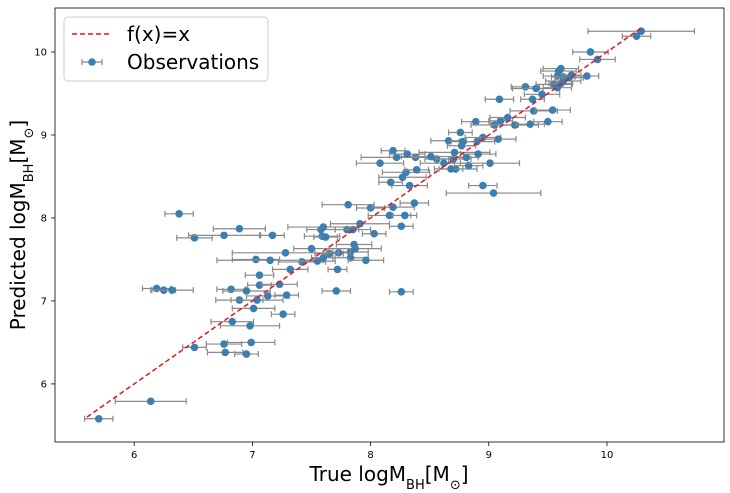 The image size is (730, 493). I want to click on x-tick-label: 10, so click(607, 455).